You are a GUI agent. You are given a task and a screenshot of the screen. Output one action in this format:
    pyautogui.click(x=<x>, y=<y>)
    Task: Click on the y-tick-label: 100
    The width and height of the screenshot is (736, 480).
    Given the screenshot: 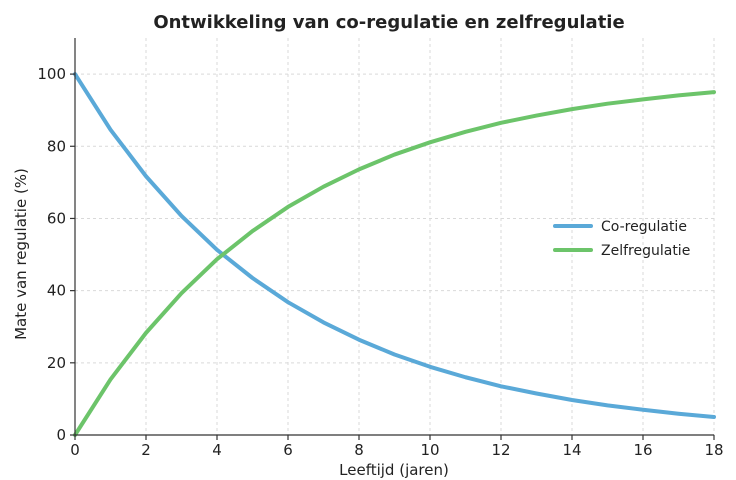 What is the action you would take?
    pyautogui.click(x=51, y=74)
    